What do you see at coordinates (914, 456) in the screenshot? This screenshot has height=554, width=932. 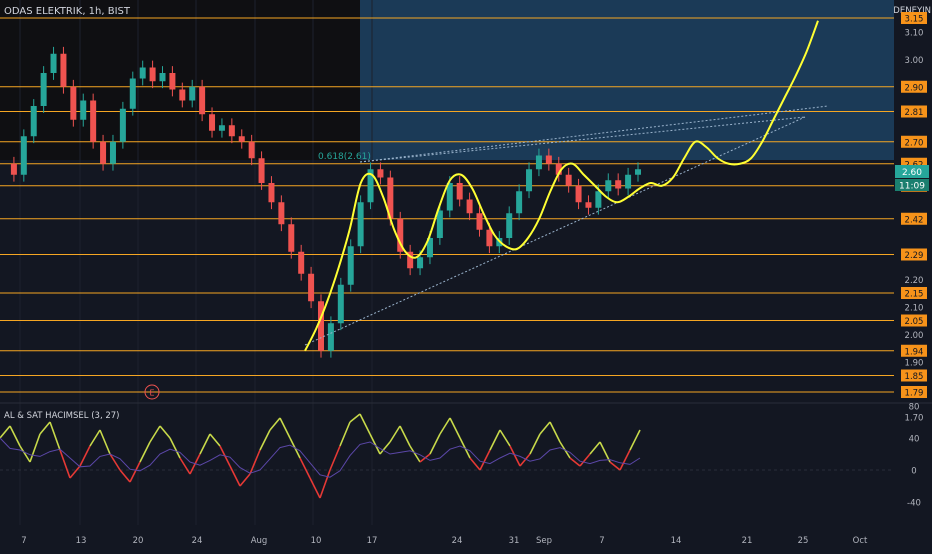 I see `oscillator-axis: 80 40 0 -40` at bounding box center [914, 456].